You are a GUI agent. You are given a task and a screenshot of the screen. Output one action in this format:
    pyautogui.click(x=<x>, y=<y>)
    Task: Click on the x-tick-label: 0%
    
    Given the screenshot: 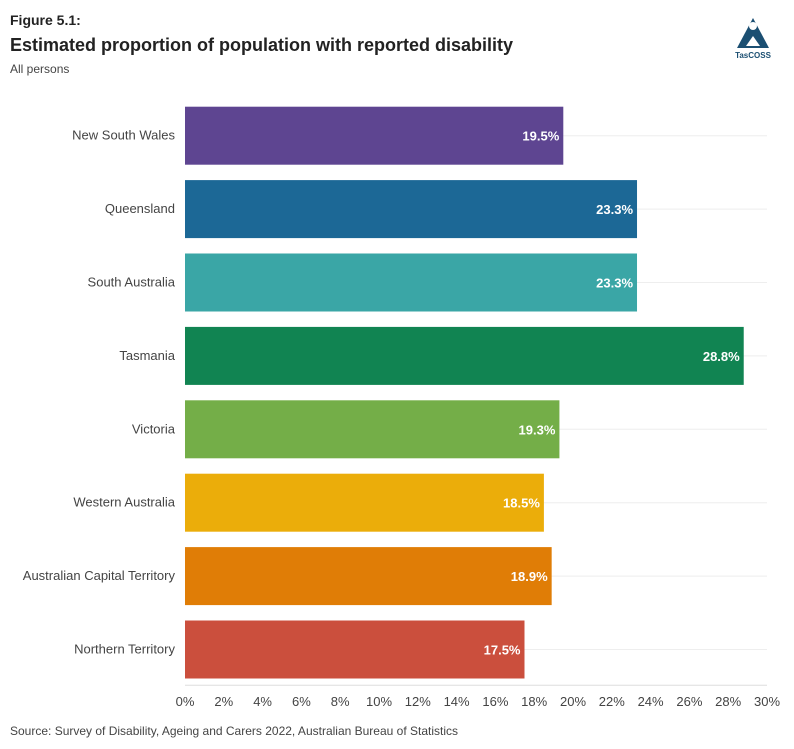 What is the action you would take?
    pyautogui.click(x=185, y=701)
    